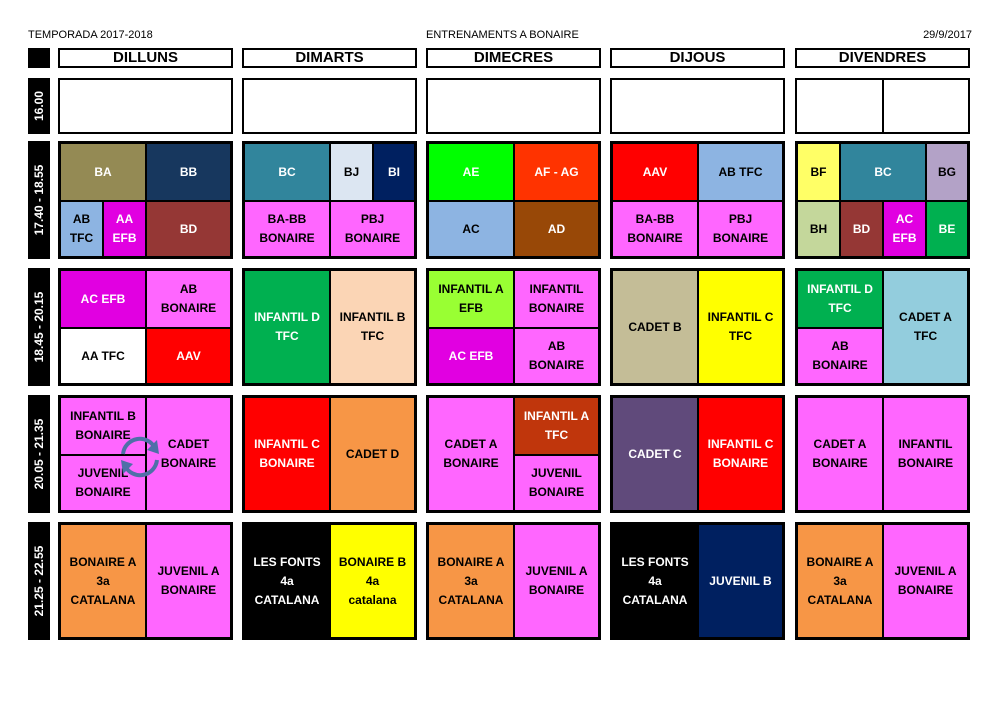  What do you see at coordinates (103, 356) in the screenshot?
I see `session-block: AA TFC` at bounding box center [103, 356].